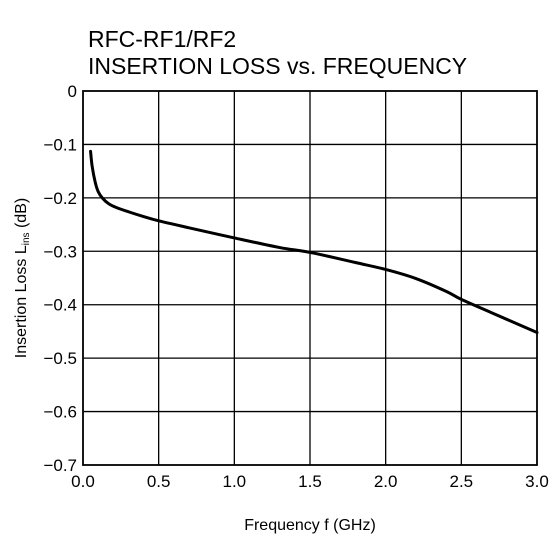 Image resolution: width=553 pixels, height=543 pixels. Describe the element at coordinates (60, 465) in the screenshot. I see `y-tick-label: −0.7` at that location.